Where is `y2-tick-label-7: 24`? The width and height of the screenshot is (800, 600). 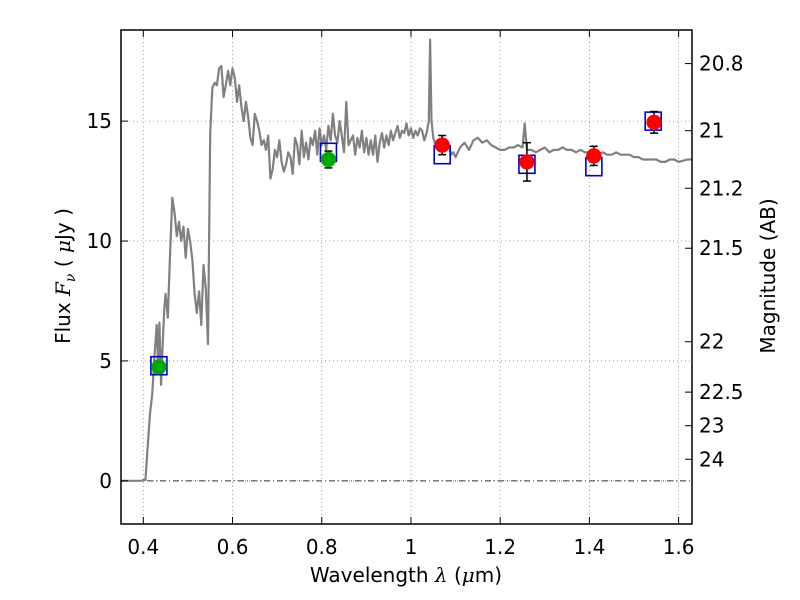 y2-tick-label-7: 24 is located at coordinates (711, 459).